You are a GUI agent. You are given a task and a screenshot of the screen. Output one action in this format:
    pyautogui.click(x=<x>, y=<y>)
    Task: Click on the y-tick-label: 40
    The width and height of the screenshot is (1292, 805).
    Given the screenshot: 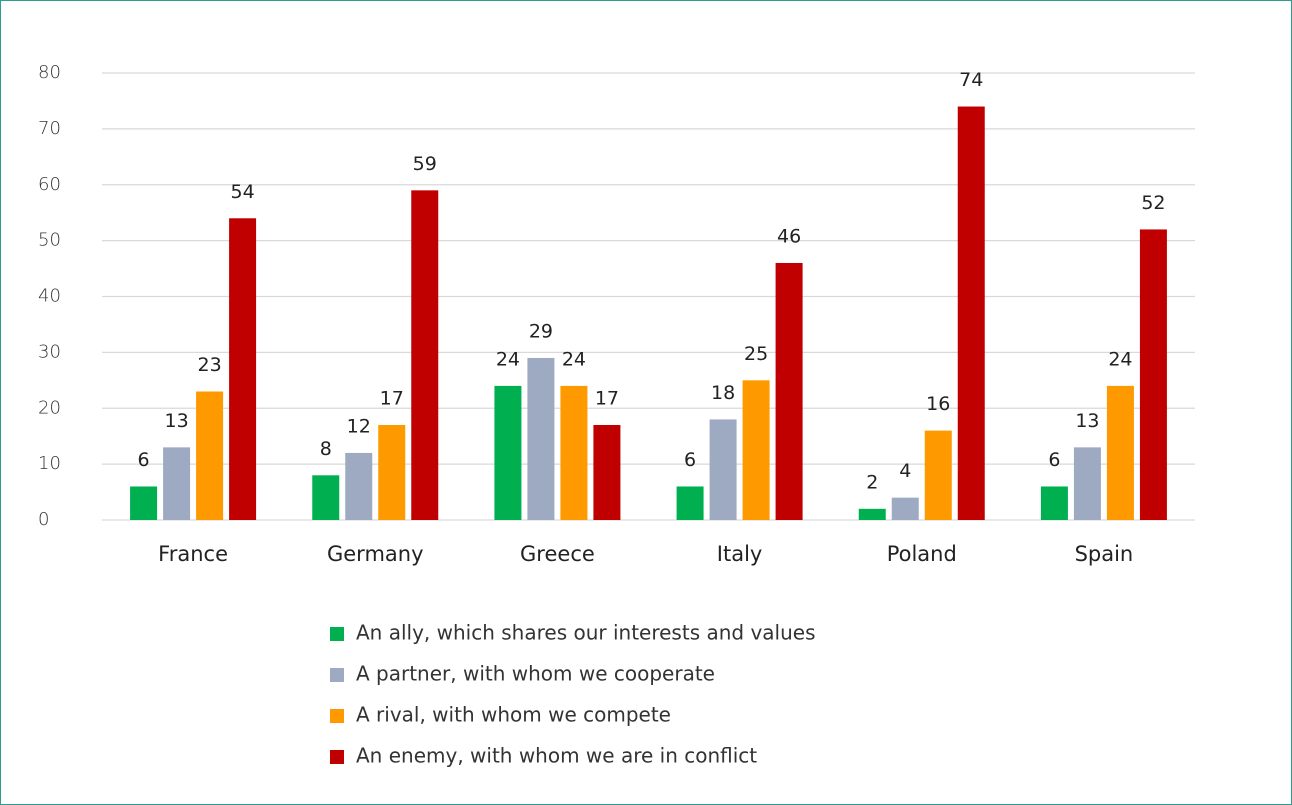 What is the action you would take?
    pyautogui.click(x=49, y=296)
    